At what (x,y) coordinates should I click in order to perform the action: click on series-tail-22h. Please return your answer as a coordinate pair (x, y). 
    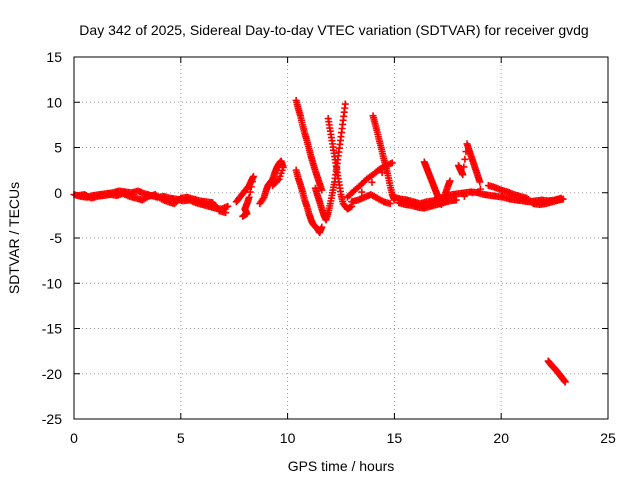
    Looking at the image, I should click on (556, 371).